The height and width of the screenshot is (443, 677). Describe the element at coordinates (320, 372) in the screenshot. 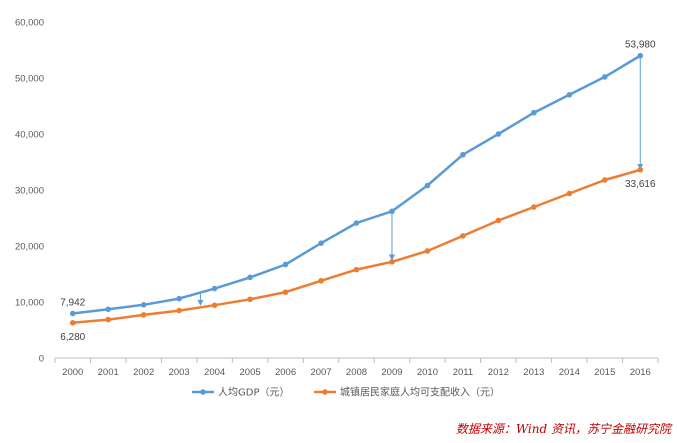

I see `x-tick-label: 2007` at that location.